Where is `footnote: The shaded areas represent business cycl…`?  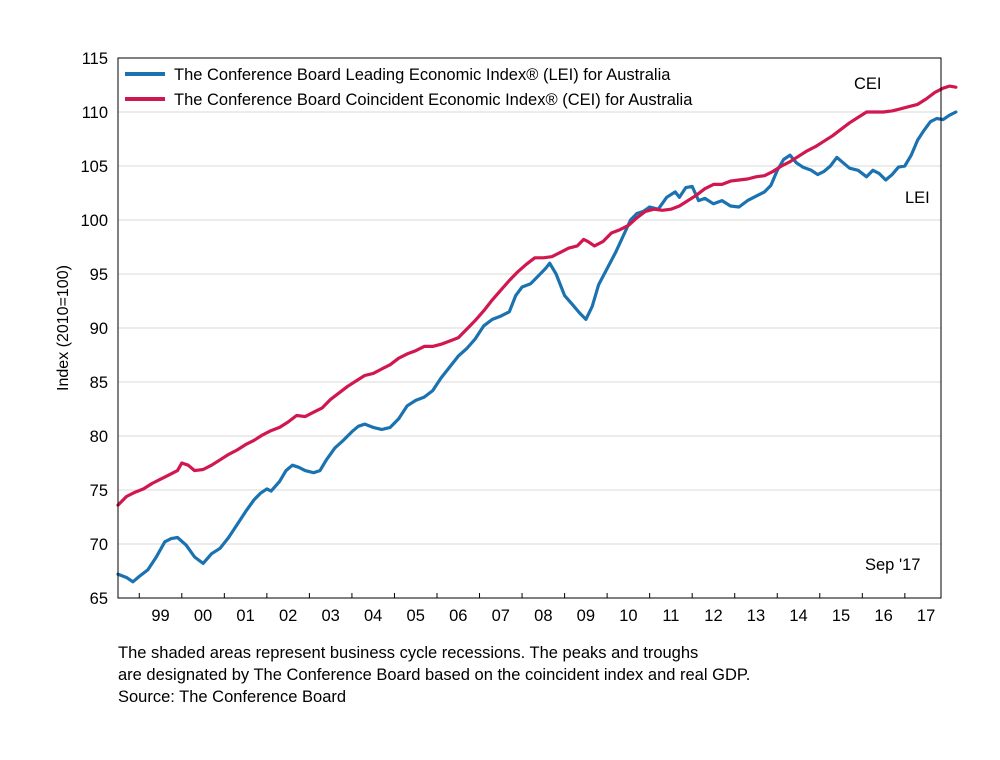
footnote: The shaded areas represent business cycl… is located at coordinates (434, 675).